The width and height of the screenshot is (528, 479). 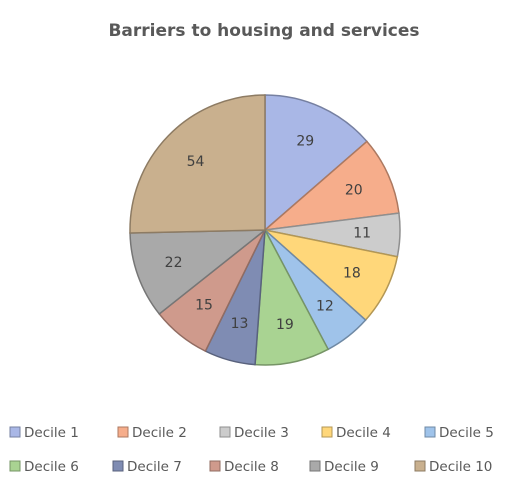 What do you see at coordinates (352, 274) in the screenshot?
I see `data-label: 18` at bounding box center [352, 274].